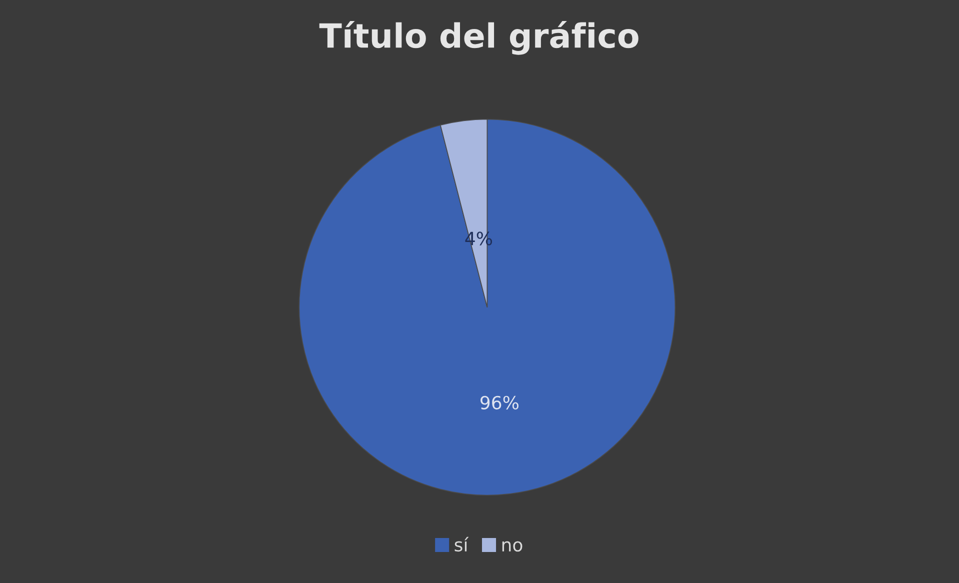  What do you see at coordinates (478, 37) in the screenshot?
I see `chart-title: Título del gráfico` at bounding box center [478, 37].